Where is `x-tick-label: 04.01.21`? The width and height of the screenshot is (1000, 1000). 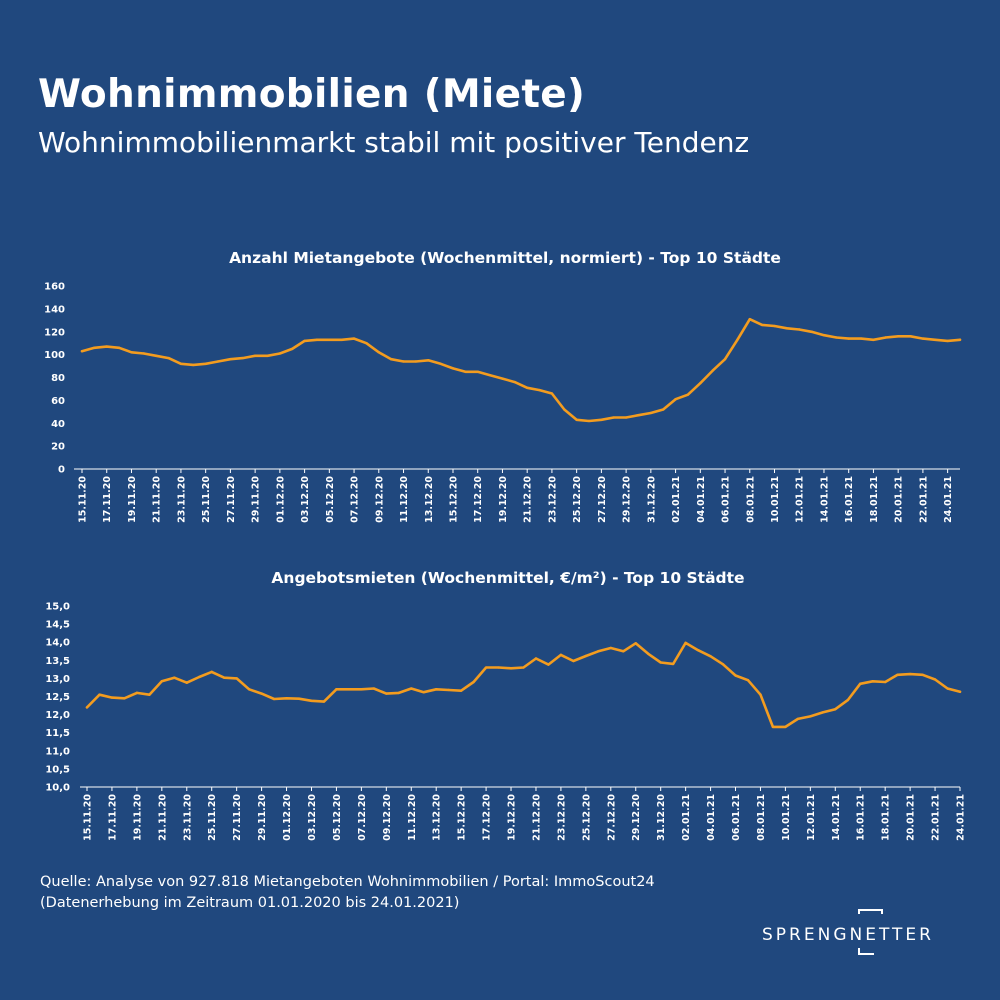
x-tick-label: 04.01.21 is located at coordinates (711, 817).